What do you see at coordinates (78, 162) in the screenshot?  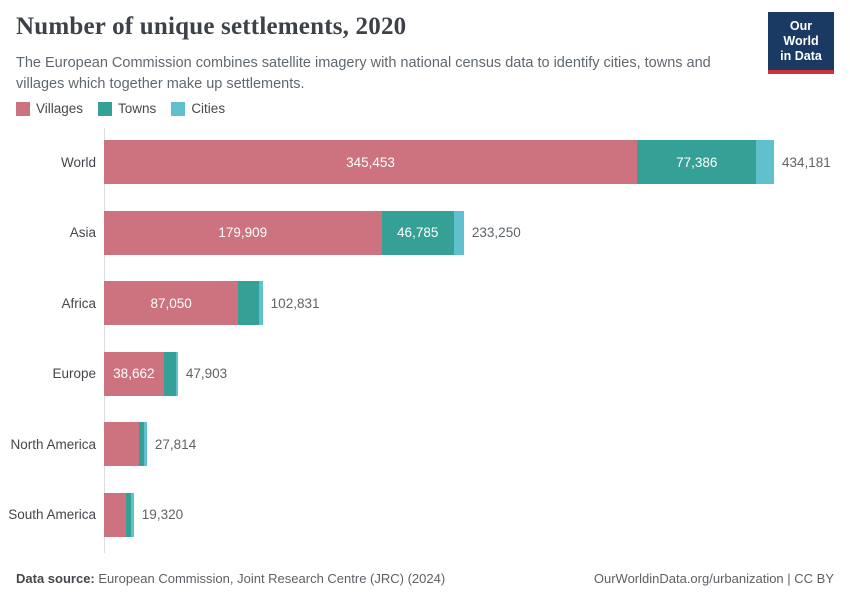 I see `category-label: World` at bounding box center [78, 162].